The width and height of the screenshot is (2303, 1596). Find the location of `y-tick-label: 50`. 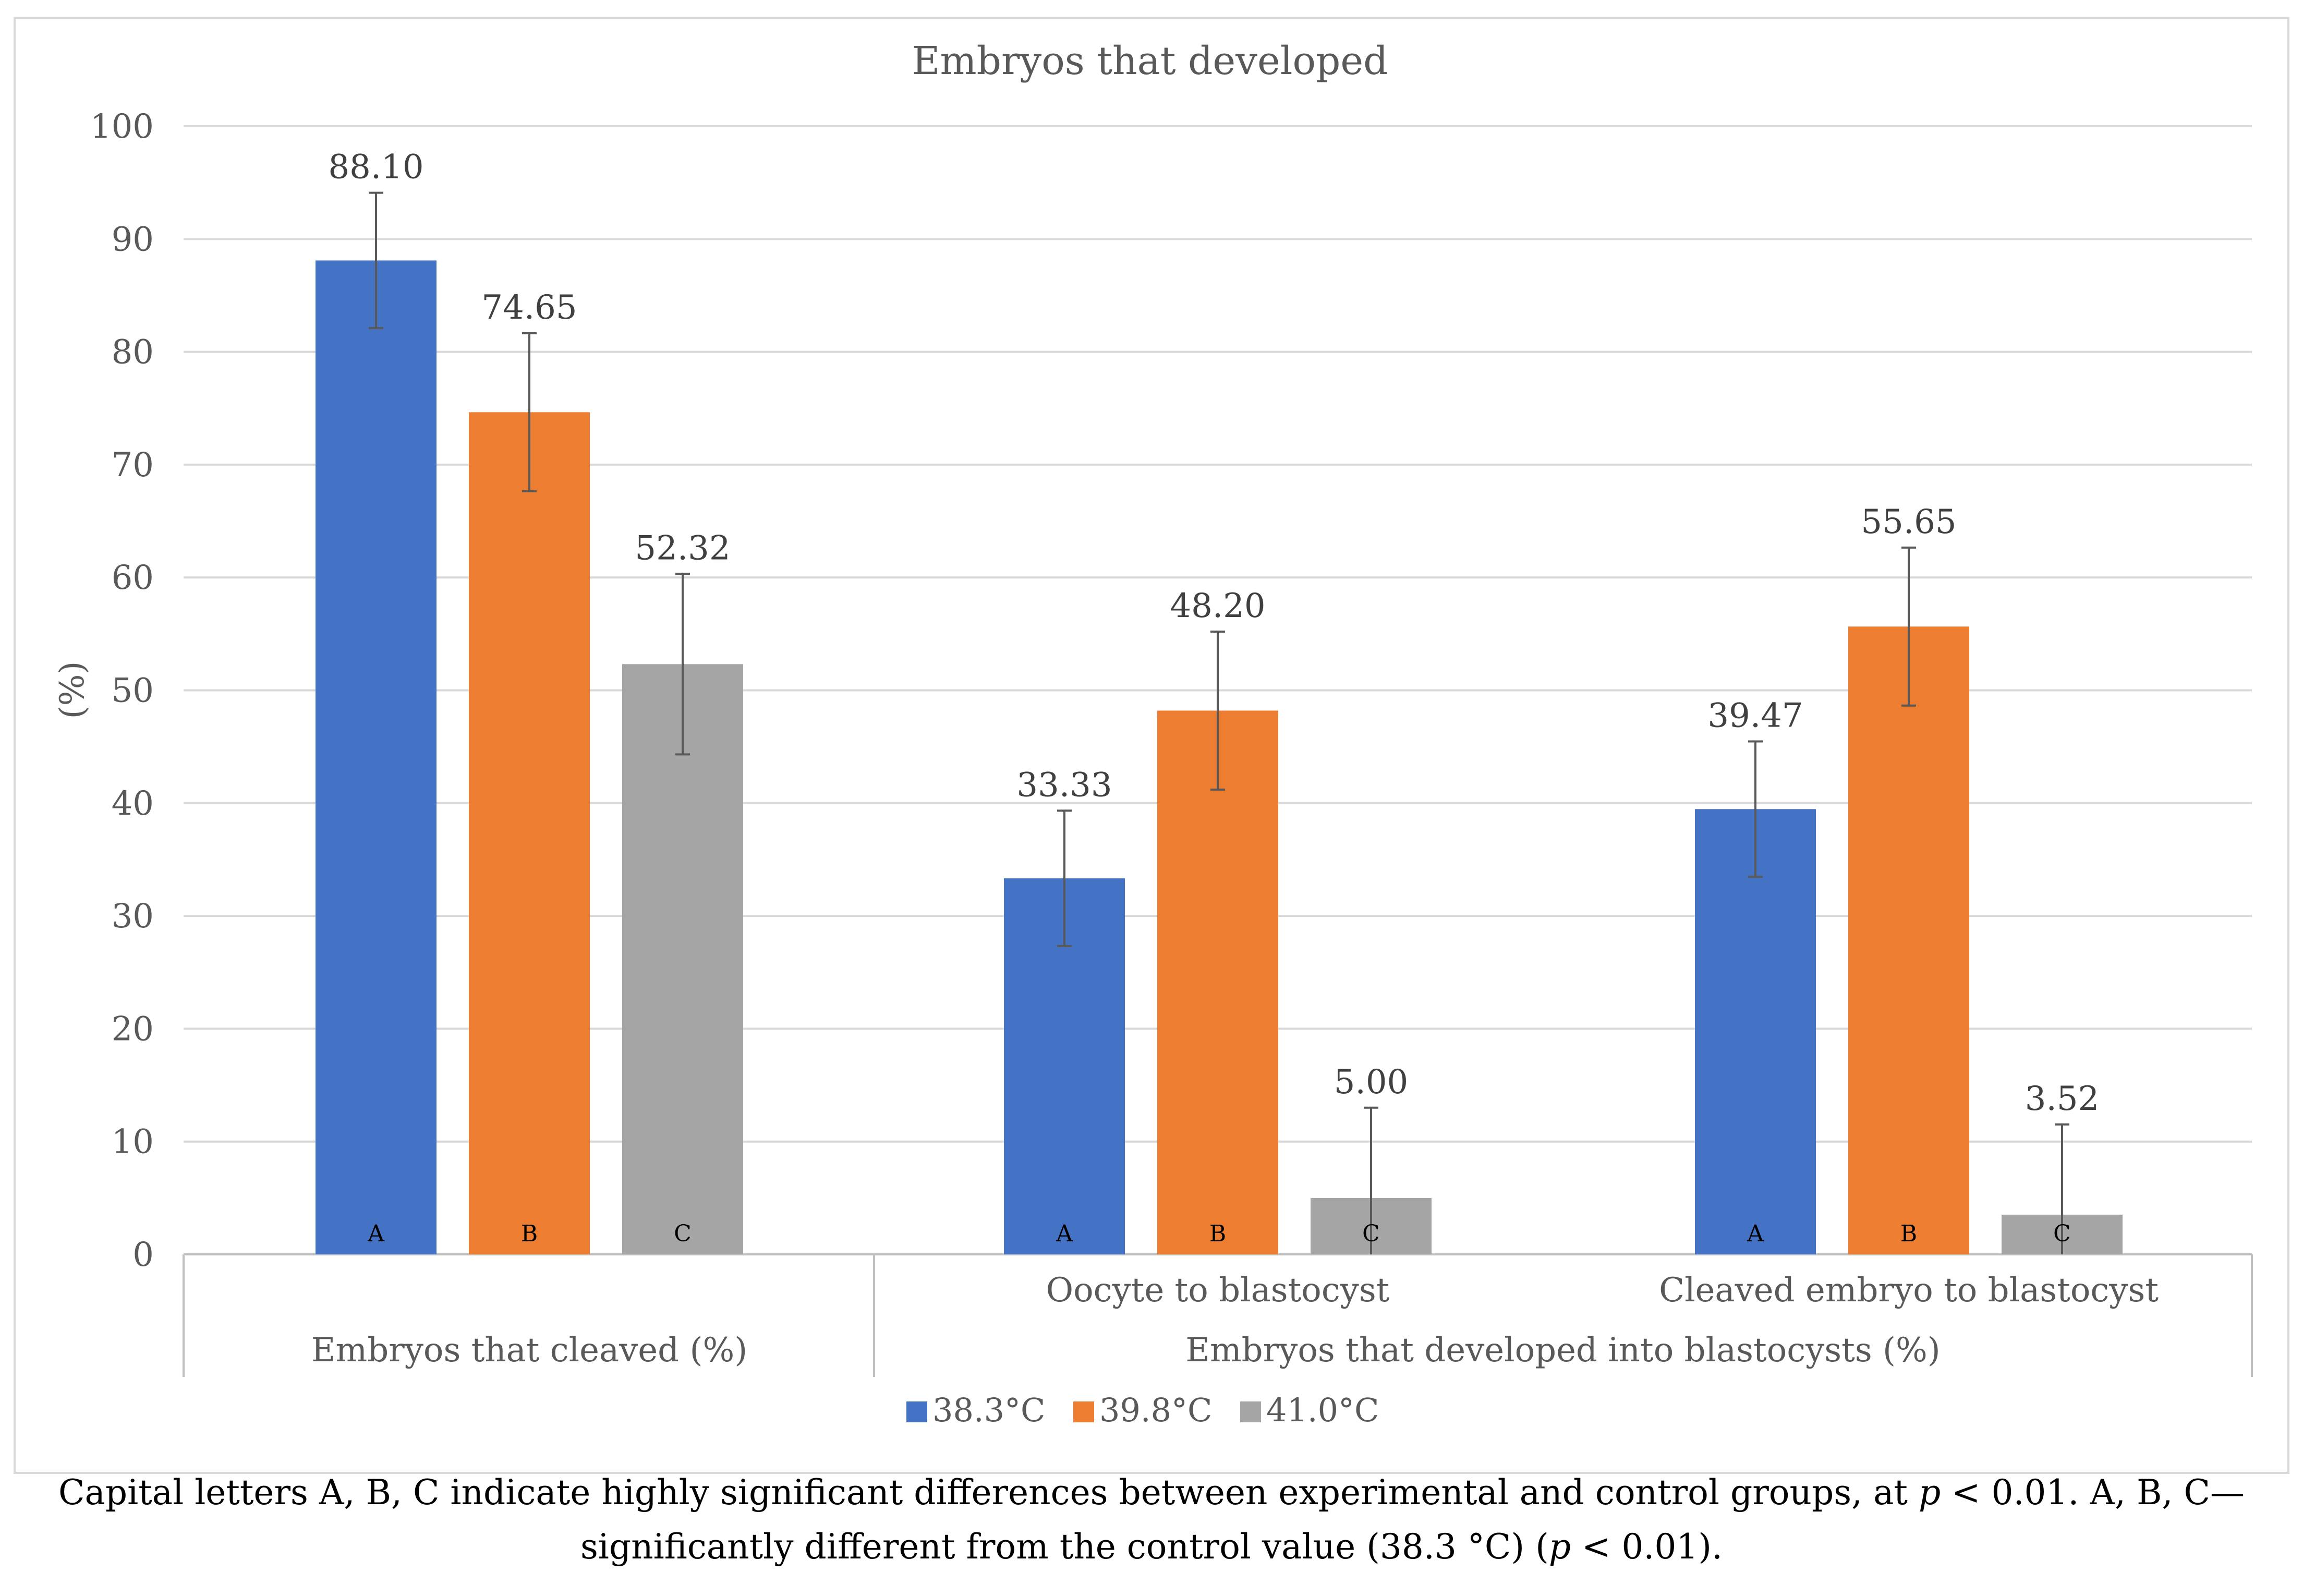

y-tick-label: 50 is located at coordinates (133, 691).